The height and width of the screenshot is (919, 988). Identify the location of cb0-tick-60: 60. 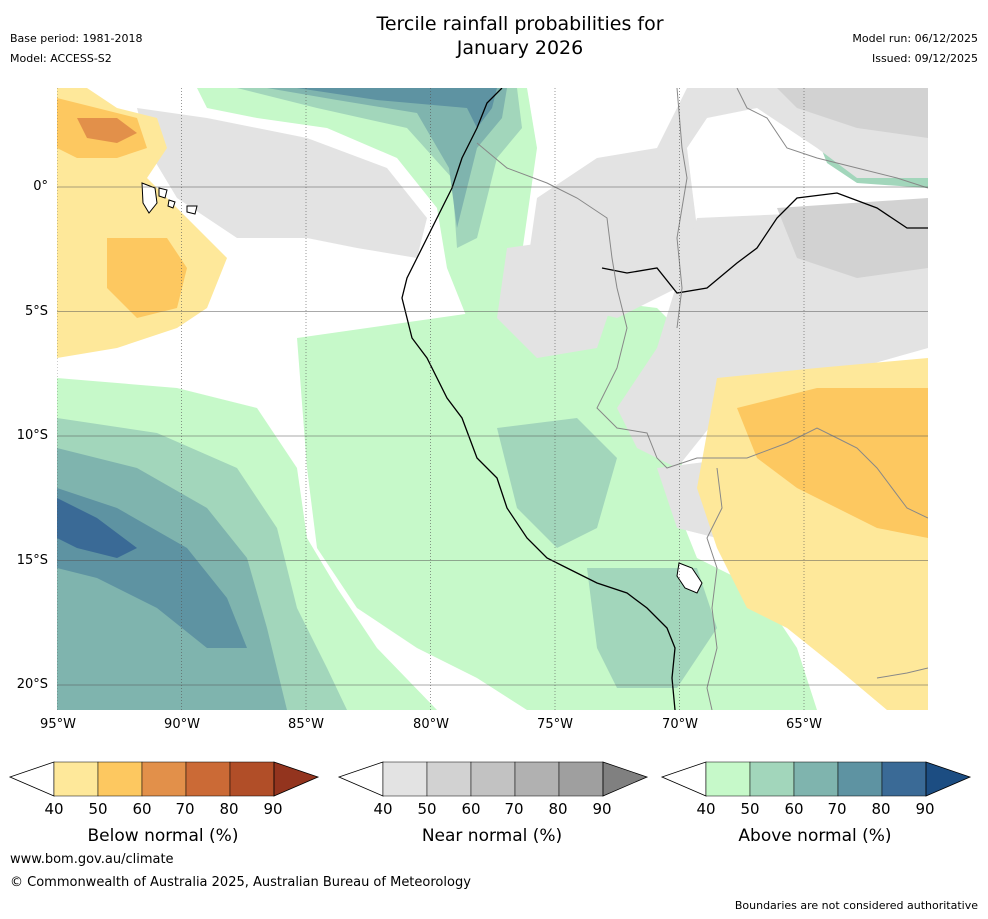
(142, 809).